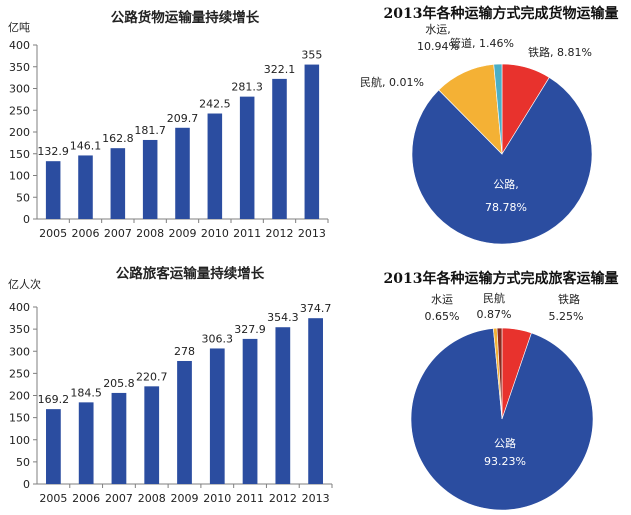  I want to click on pie2-label-水运: 水运, so click(442, 299).